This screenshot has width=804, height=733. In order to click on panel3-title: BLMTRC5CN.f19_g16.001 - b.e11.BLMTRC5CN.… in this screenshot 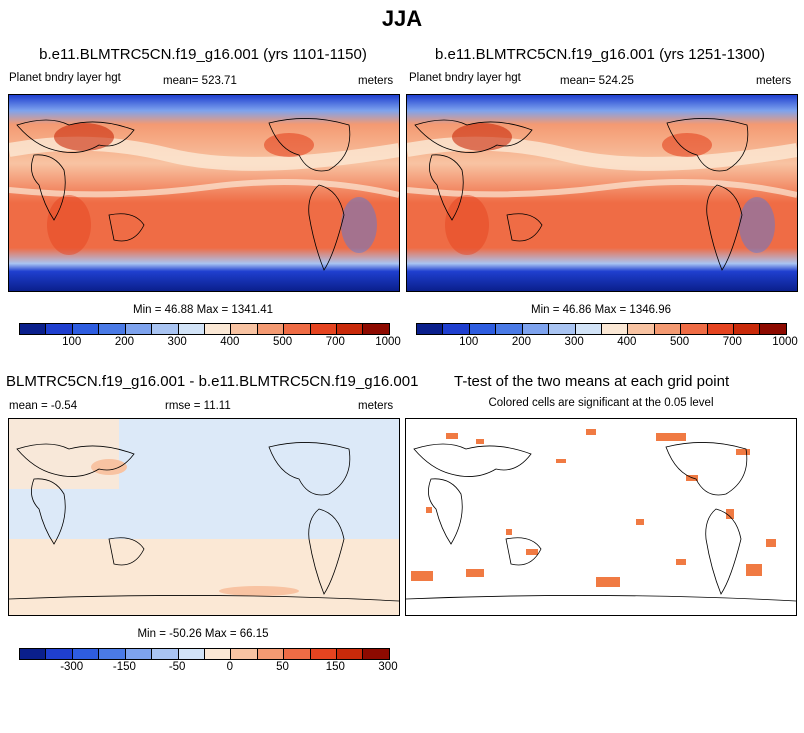, I will do `click(212, 381)`.